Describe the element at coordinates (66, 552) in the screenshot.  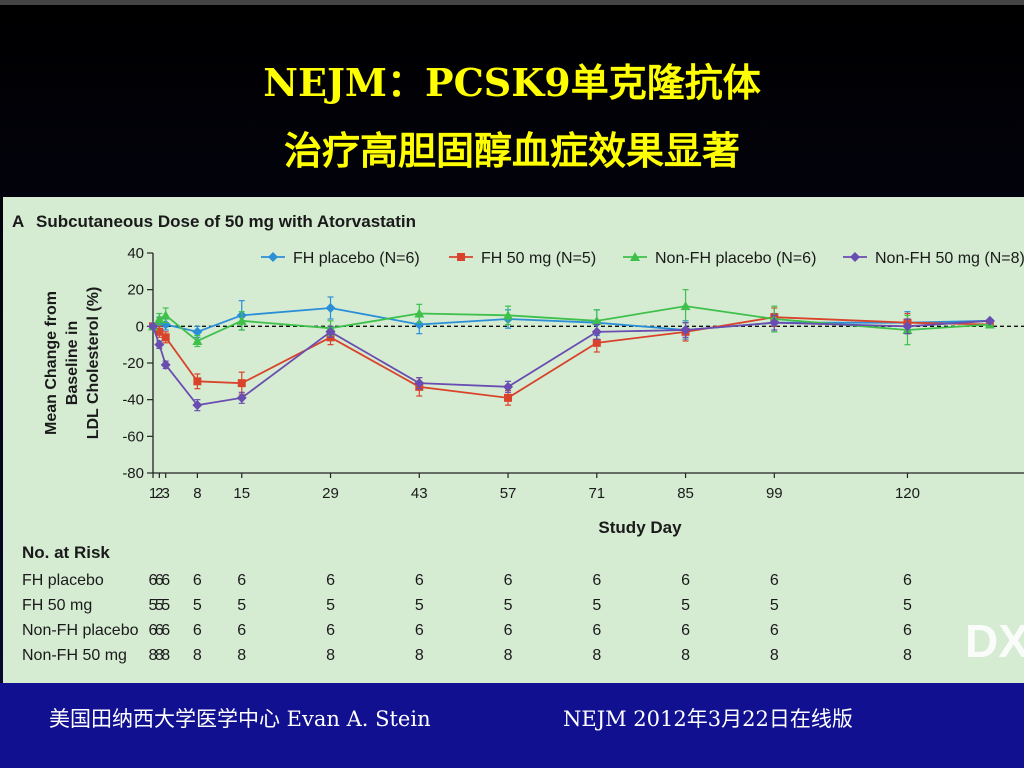
I see `at-risk-header: No. at Risk` at that location.